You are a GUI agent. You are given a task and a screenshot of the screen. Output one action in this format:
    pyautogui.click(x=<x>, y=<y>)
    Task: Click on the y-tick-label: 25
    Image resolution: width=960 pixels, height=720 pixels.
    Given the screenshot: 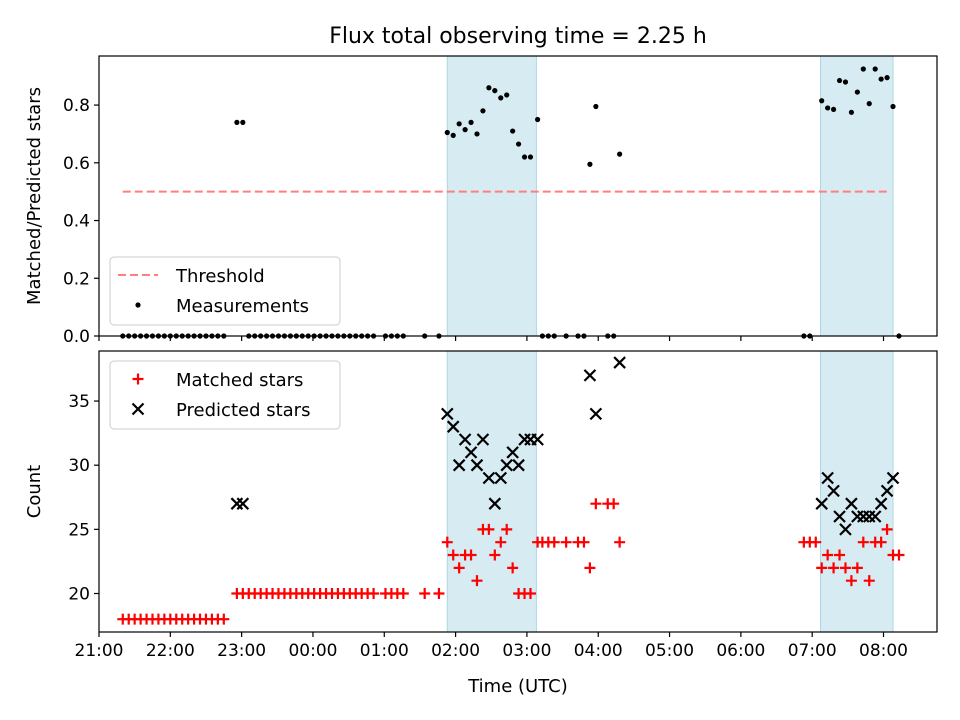 What is the action you would take?
    pyautogui.click(x=79, y=530)
    